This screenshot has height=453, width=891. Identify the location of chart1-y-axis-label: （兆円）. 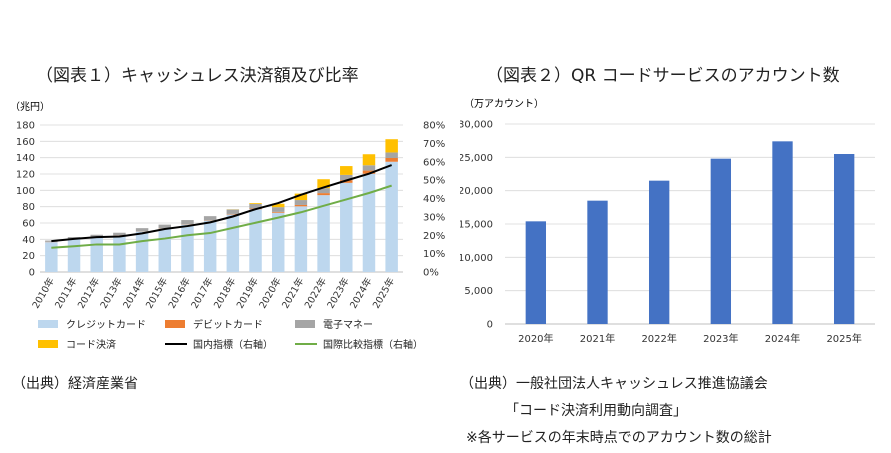
(30, 107).